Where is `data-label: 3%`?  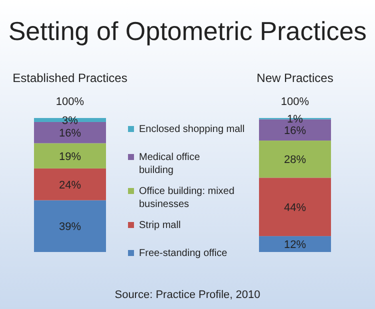 data-label: 3% is located at coordinates (70, 120).